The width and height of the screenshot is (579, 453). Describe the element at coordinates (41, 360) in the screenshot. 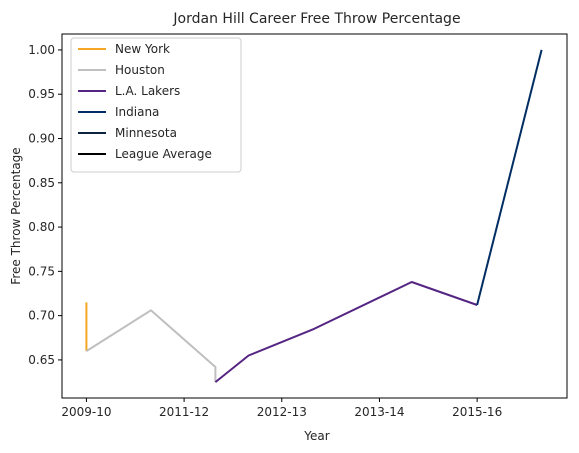

I see `y-tick-label: 0.65` at that location.